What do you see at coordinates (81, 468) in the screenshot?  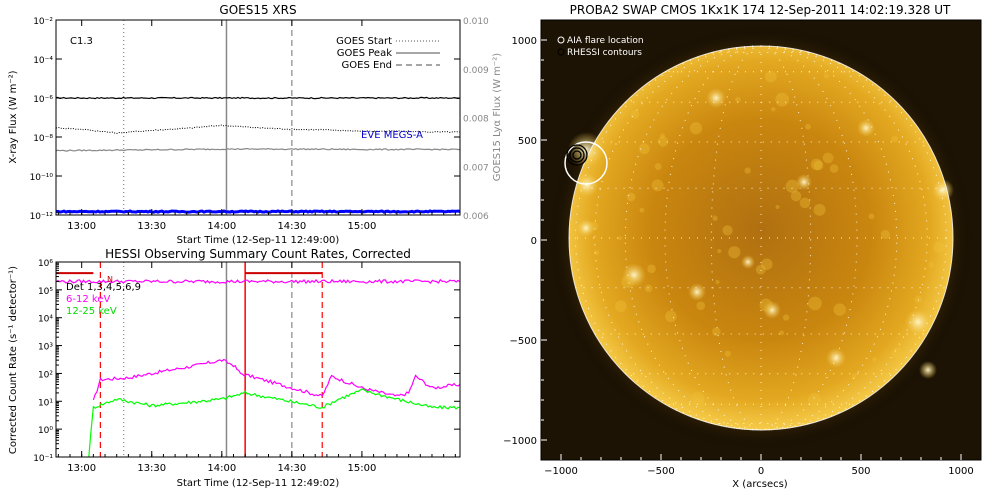 I see `hessi-xtick-label-0: 13:00` at bounding box center [81, 468].